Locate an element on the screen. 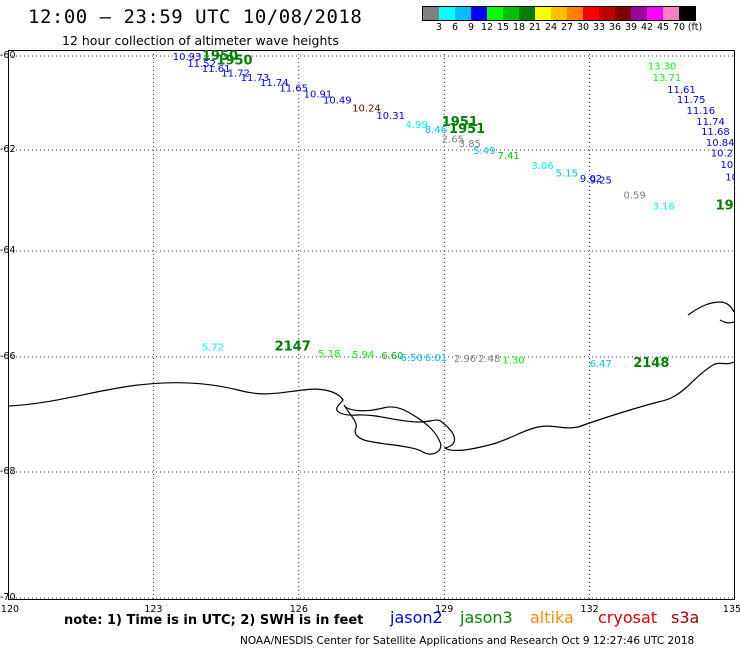 Image resolution: width=740 pixels, height=650 pixels. colorbar-label: 9 is located at coordinates (471, 27).